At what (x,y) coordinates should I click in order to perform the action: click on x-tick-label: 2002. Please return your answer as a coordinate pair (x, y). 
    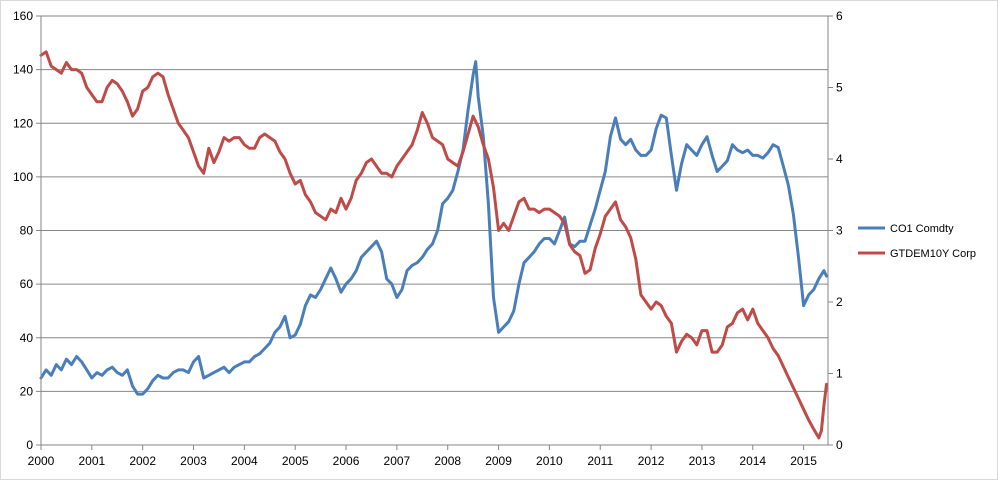
    Looking at the image, I should click on (142, 461).